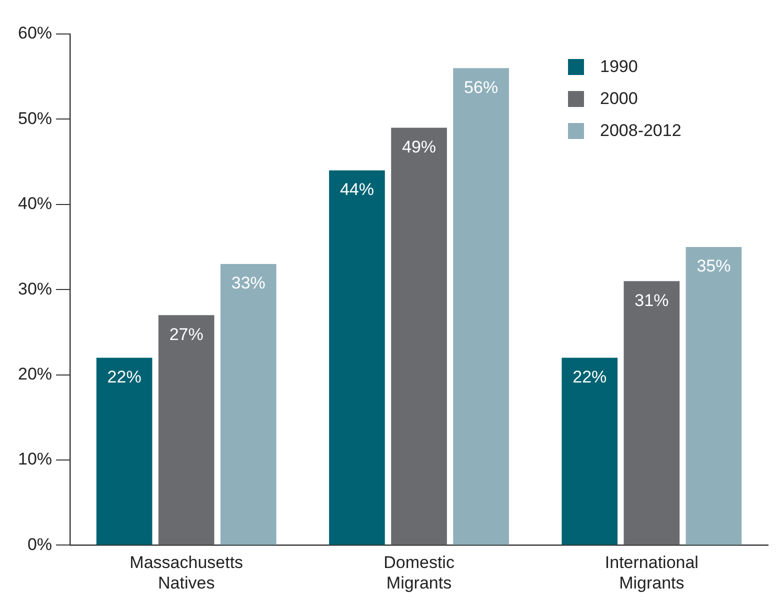  Describe the element at coordinates (35, 459) in the screenshot. I see `y-tick-label: 10%` at that location.